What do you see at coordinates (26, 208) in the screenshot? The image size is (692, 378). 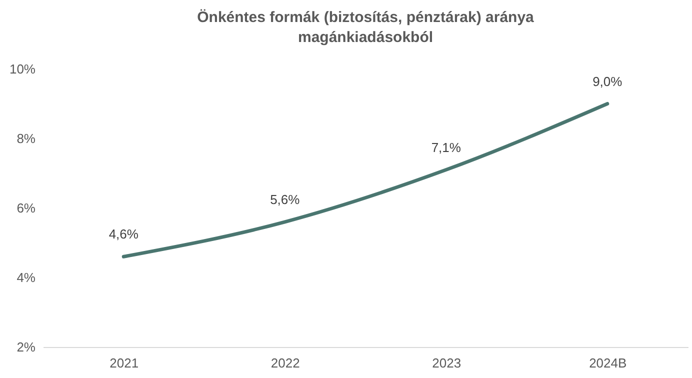 I see `y-tick-label: 6%` at bounding box center [26, 208].